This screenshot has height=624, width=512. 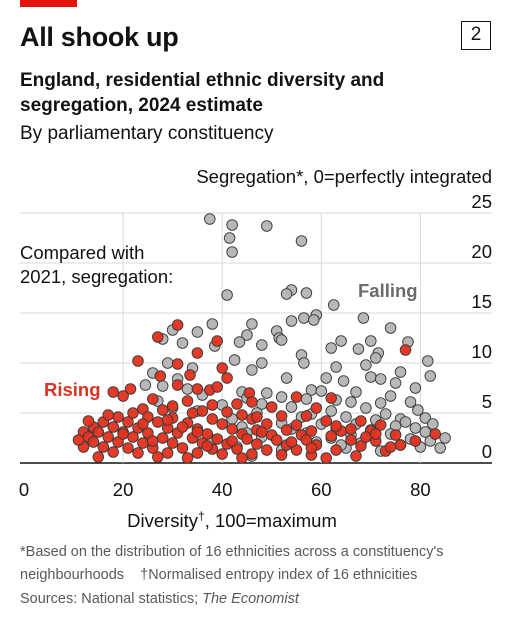 What do you see at coordinates (163, 520) in the screenshot?
I see `x-axis-label-text: Diversity` at bounding box center [163, 520].